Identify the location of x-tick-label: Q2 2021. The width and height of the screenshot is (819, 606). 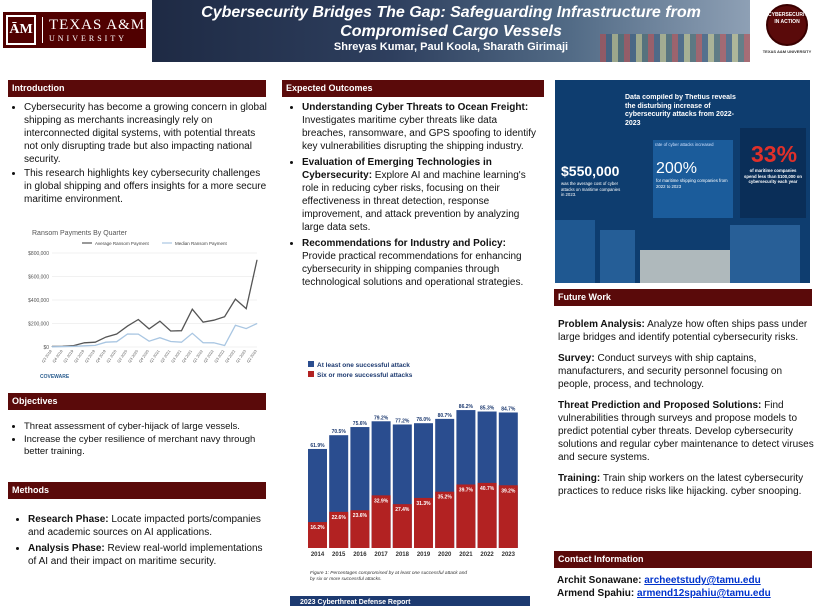
(166, 356).